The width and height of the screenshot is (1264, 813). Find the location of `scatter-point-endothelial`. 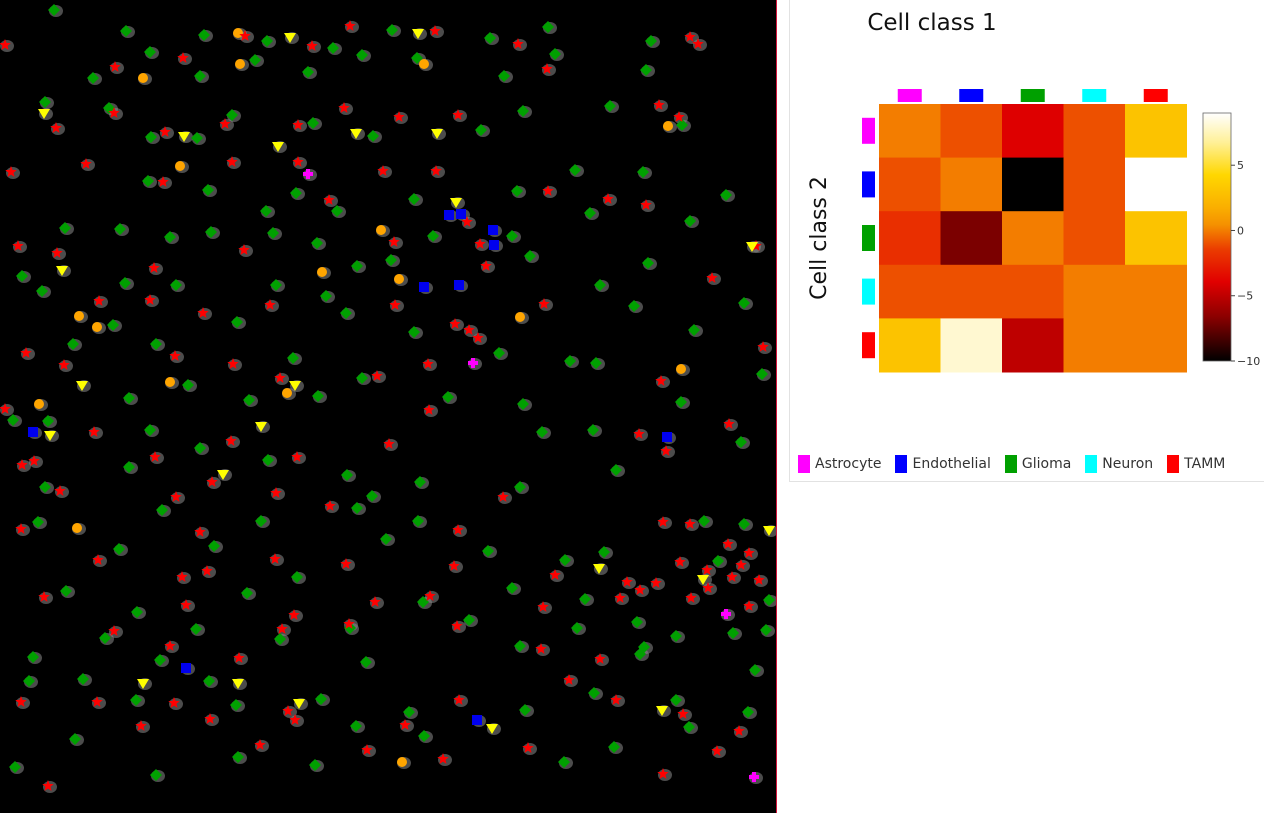

scatter-point-endothelial is located at coordinates (494, 245).